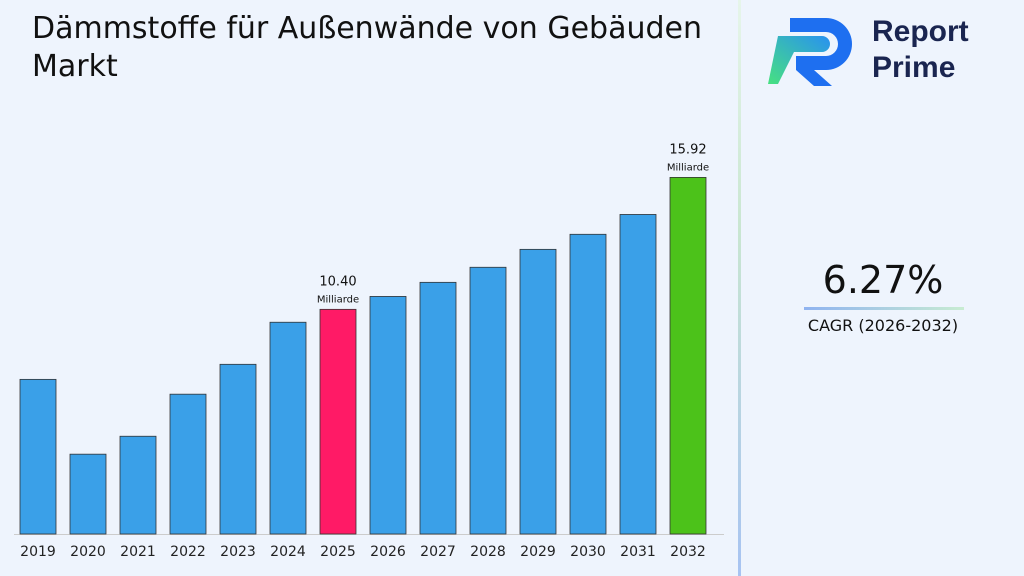  I want to click on bar-2032, so click(688, 356).